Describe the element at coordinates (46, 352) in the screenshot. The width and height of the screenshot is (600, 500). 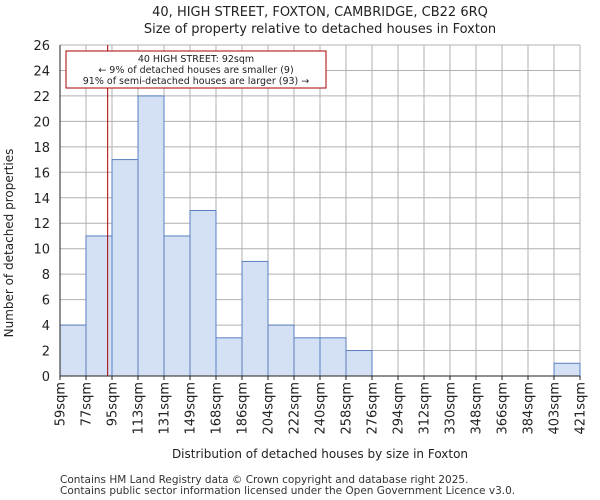
I see `y-tick-label: 2` at that location.